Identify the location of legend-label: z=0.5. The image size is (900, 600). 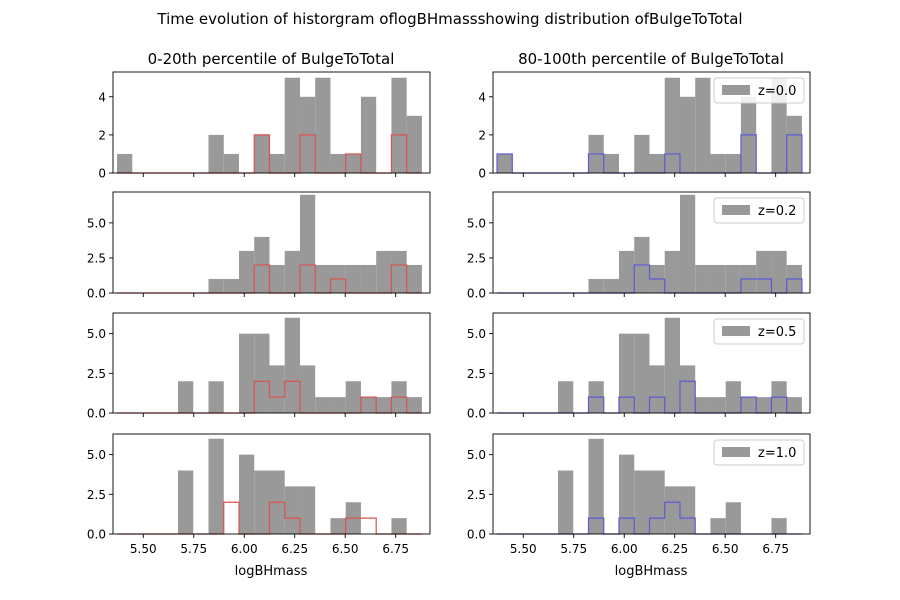
(777, 332).